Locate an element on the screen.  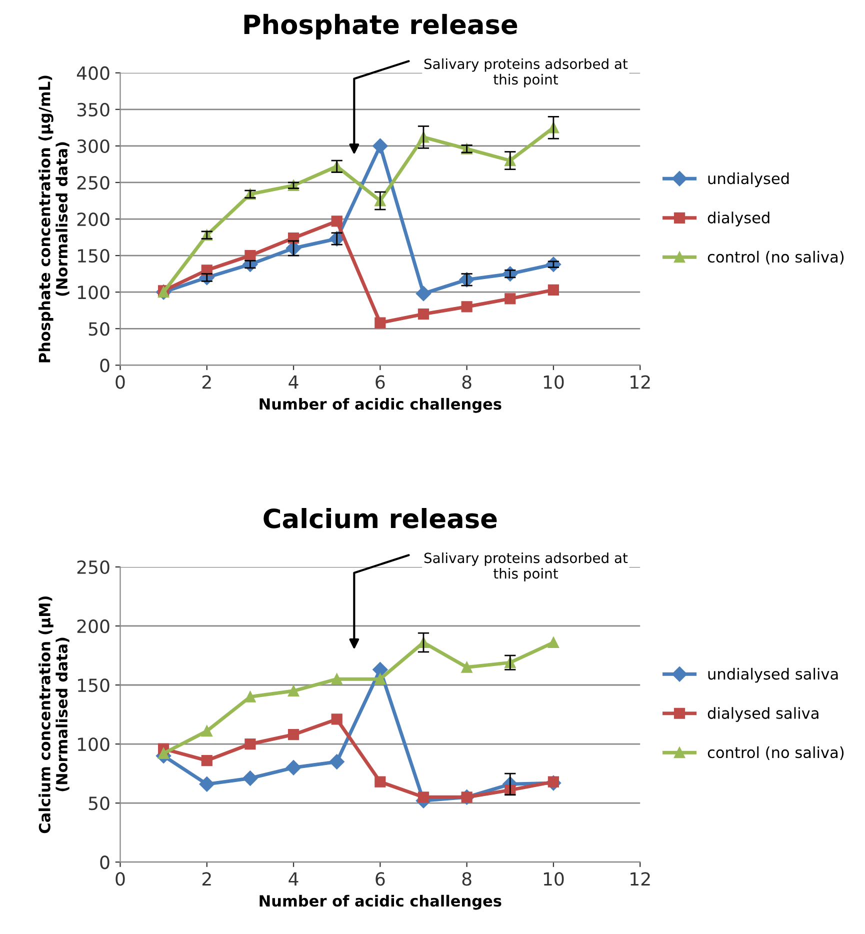
legend-label: undialysed is located at coordinates (748, 180).